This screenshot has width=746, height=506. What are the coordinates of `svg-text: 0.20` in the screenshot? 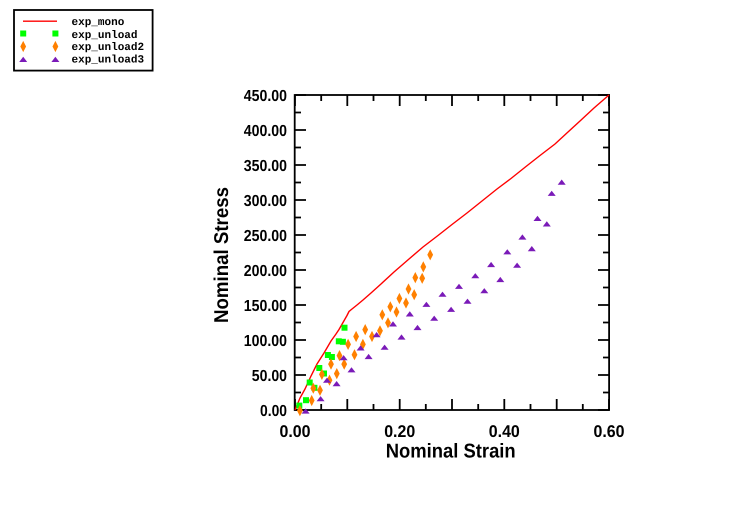 It's located at (399, 431).